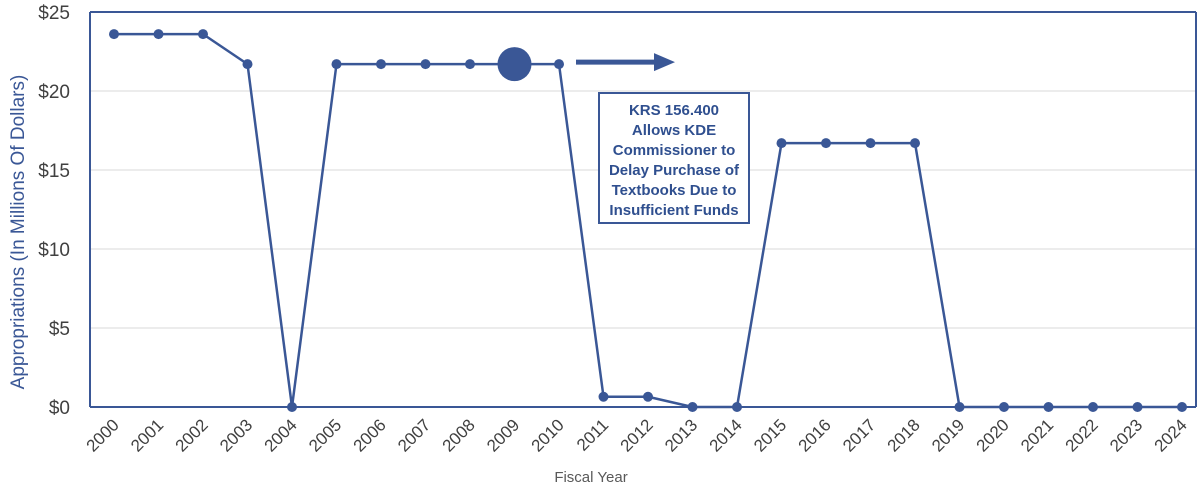 The height and width of the screenshot is (487, 1199). What do you see at coordinates (414, 435) in the screenshot?
I see `x-tick-label: 2007` at bounding box center [414, 435].